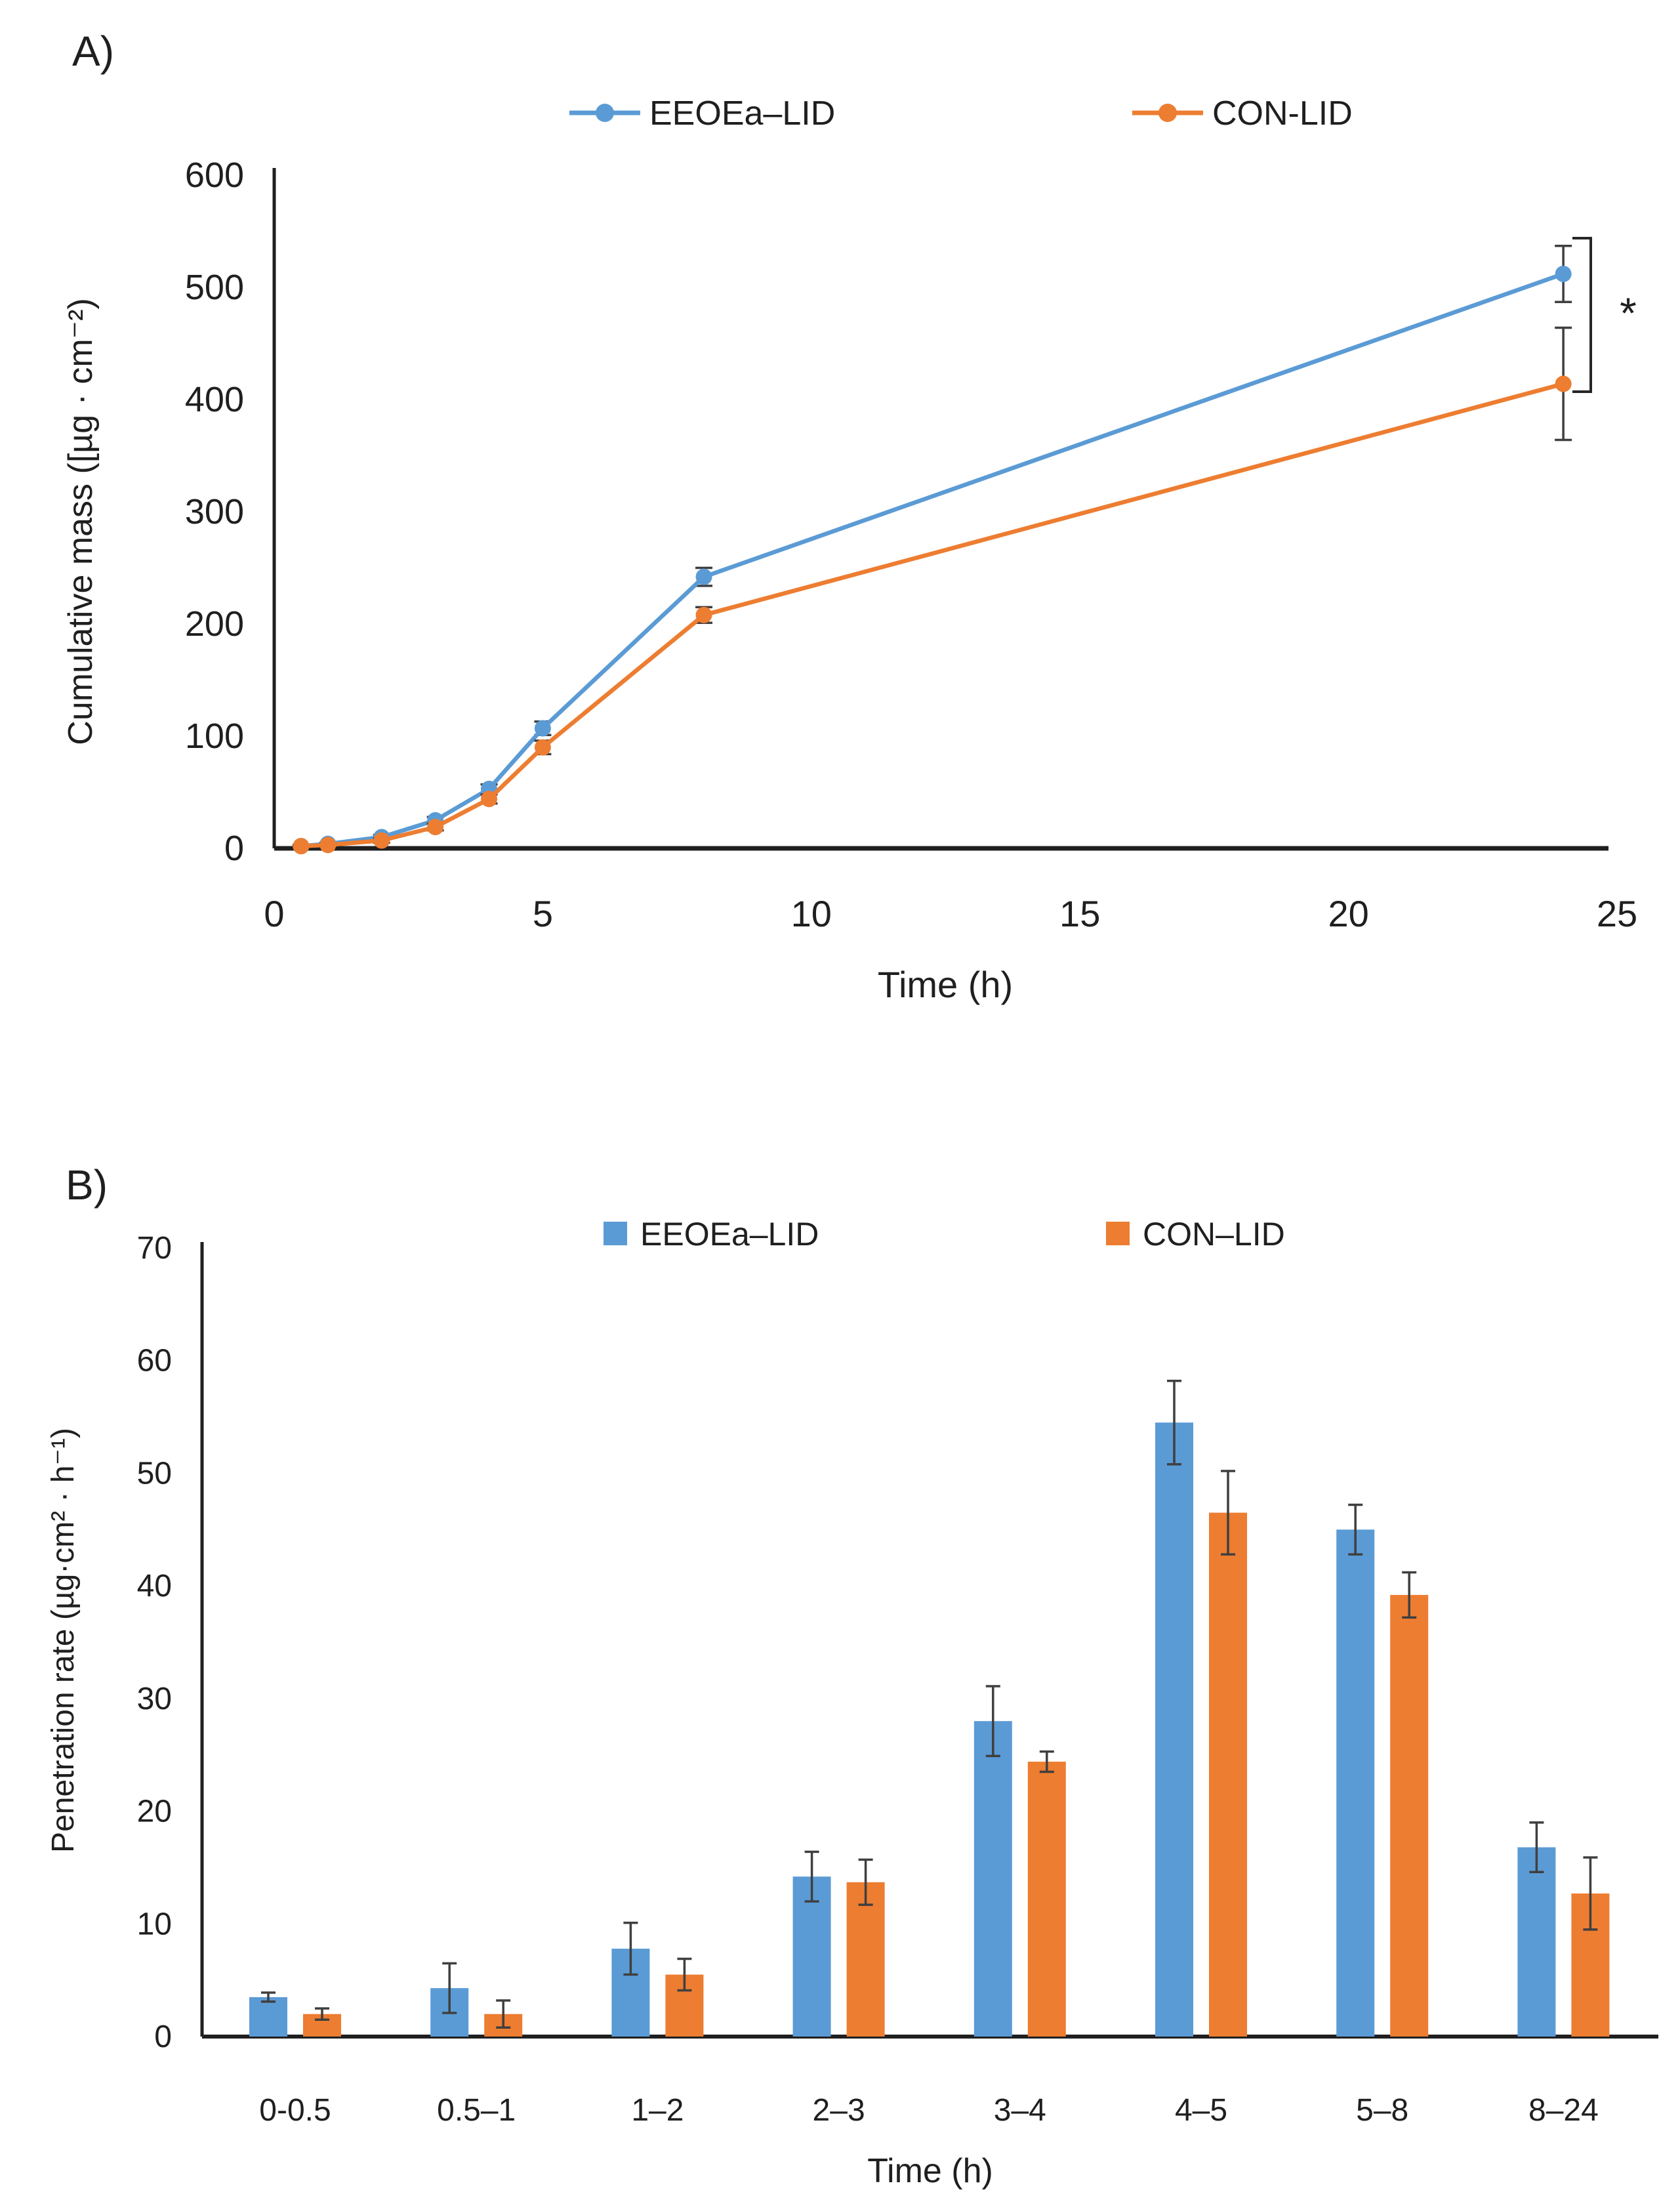 The width and height of the screenshot is (1680, 2196). Describe the element at coordinates (1563, 2110) in the screenshot. I see `x-category-label: 8–24` at that location.